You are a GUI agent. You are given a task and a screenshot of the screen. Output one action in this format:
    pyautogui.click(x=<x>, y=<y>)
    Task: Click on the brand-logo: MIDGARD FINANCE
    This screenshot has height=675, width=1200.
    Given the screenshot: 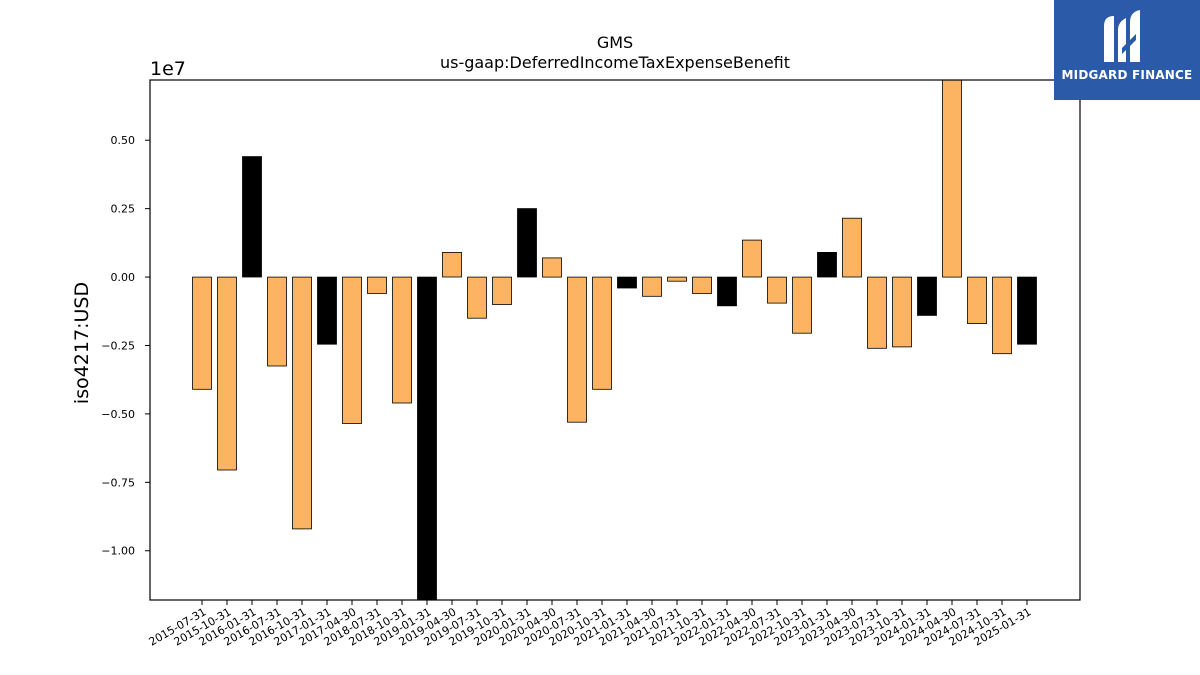 What is the action you would take?
    pyautogui.click(x=1127, y=50)
    